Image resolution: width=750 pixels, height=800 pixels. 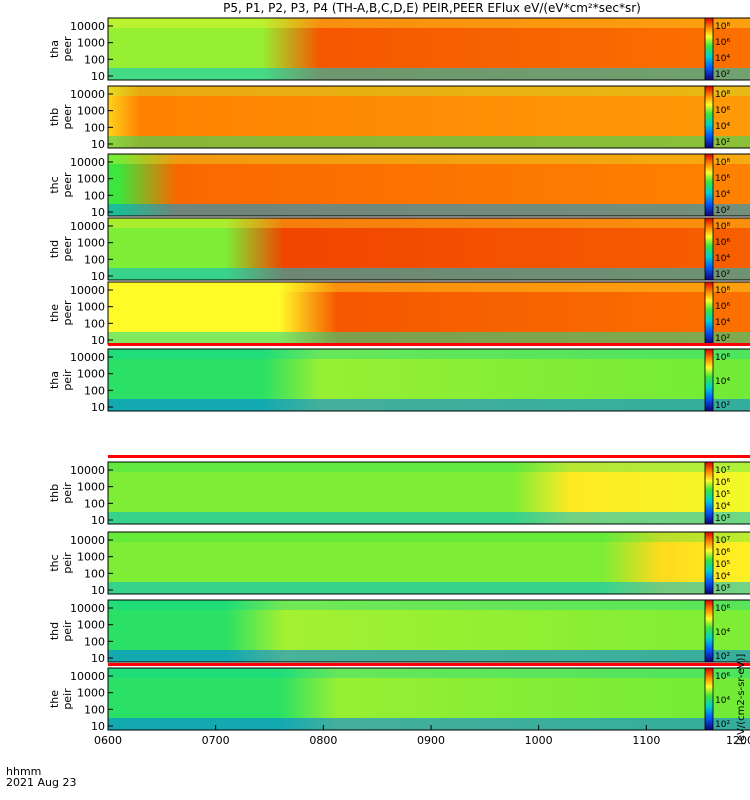 What do you see at coordinates (54, 313) in the screenshot?
I see `panel-label-probe: the` at bounding box center [54, 313].